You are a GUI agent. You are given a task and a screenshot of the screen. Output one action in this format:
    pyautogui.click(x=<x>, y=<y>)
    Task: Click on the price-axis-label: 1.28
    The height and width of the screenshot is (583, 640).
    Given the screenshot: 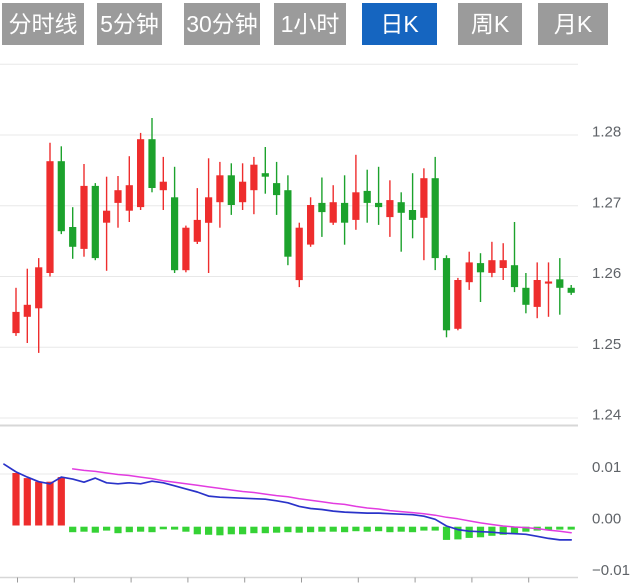 What is the action you would take?
    pyautogui.click(x=606, y=132)
    